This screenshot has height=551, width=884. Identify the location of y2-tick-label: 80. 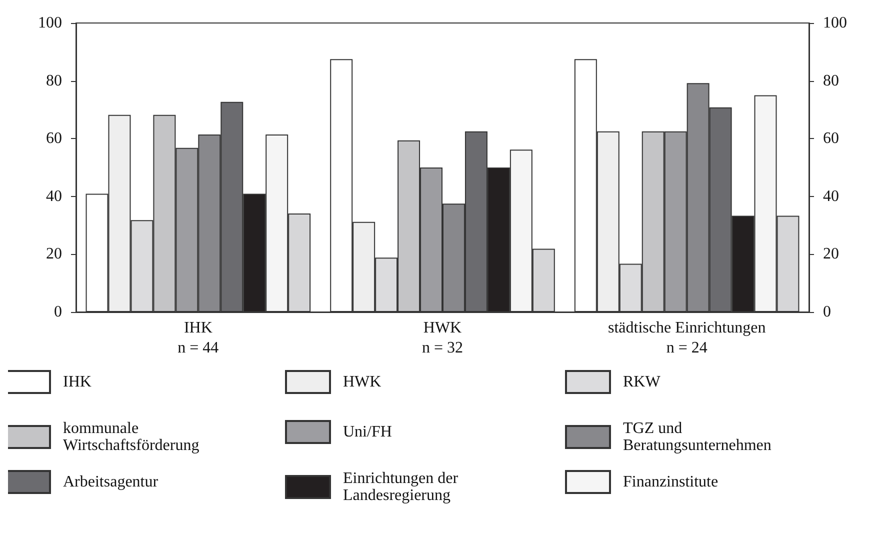
(831, 81).